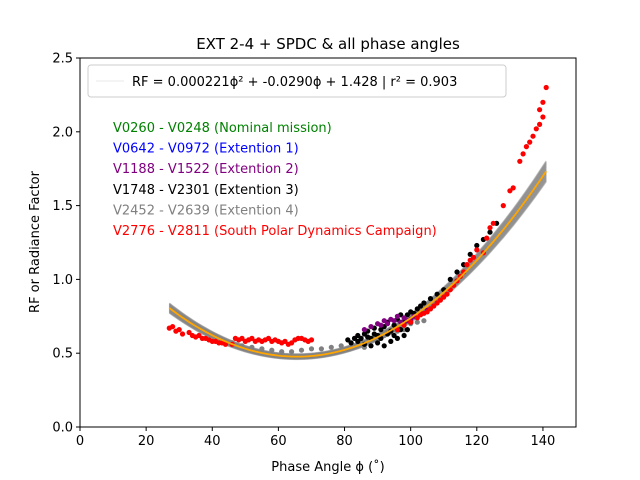  What do you see at coordinates (62, 354) in the screenshot?
I see `y-tick-label: 0.5` at bounding box center [62, 354].